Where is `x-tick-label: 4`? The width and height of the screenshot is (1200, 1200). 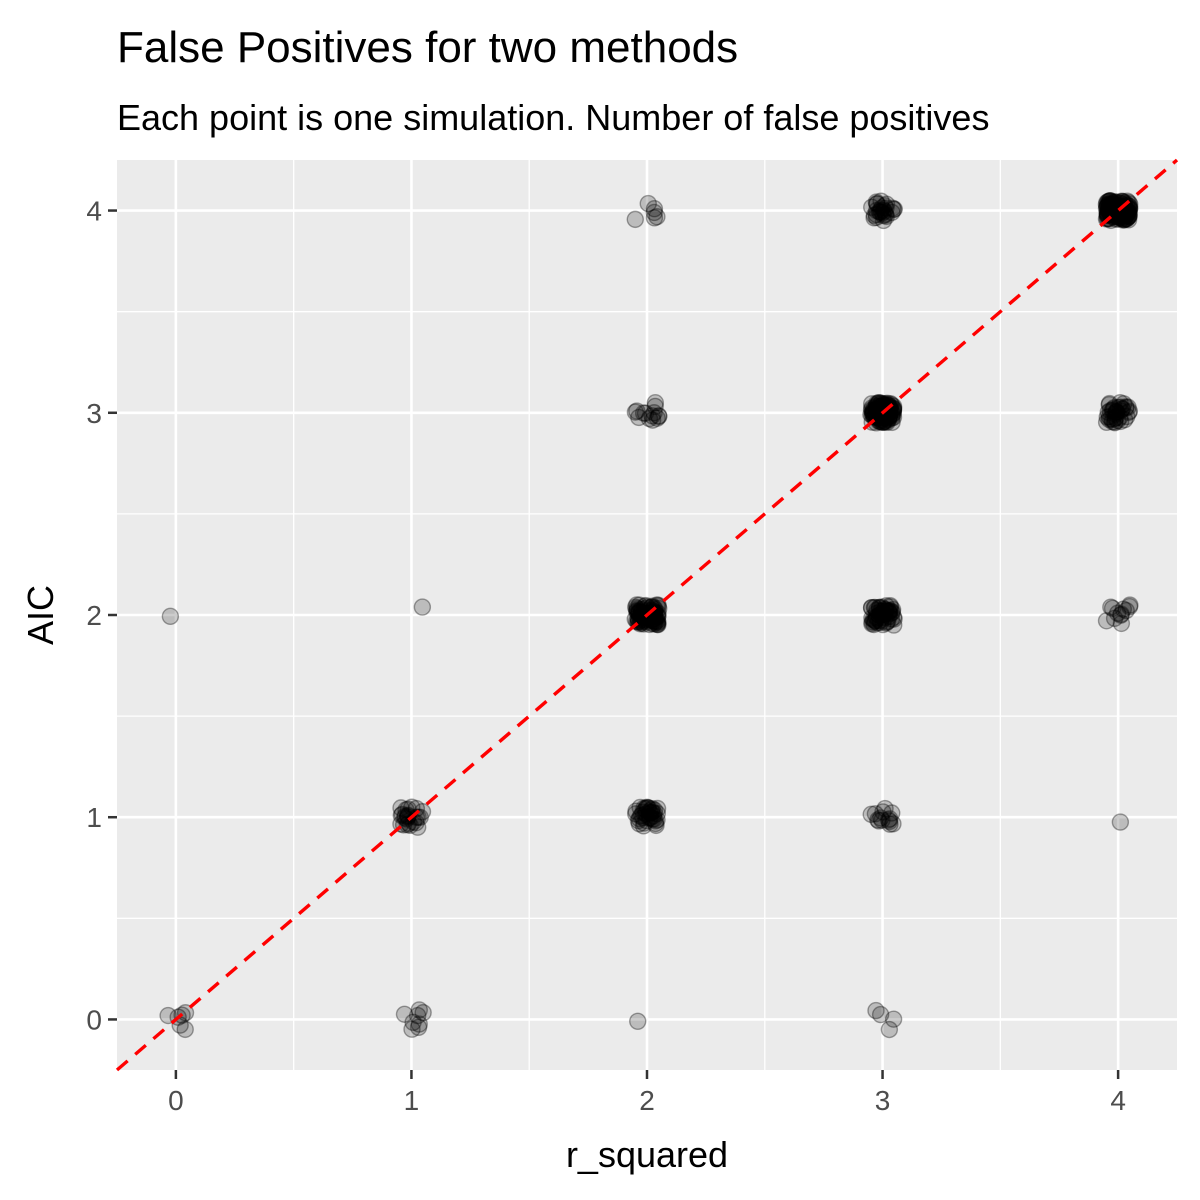
x-tick-label: 4 is located at coordinates (1118, 1100).